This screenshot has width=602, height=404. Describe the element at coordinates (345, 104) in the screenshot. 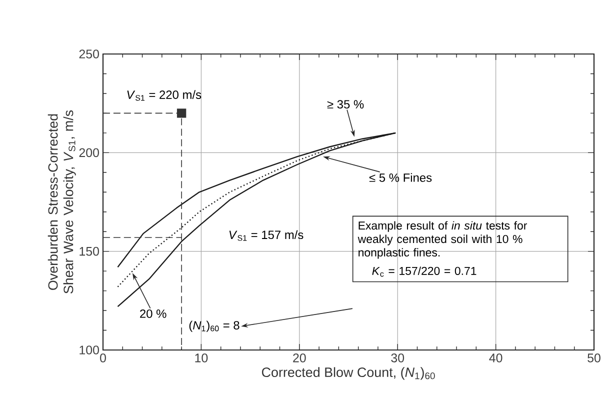

I see `annotation: ≥ 35 %` at that location.